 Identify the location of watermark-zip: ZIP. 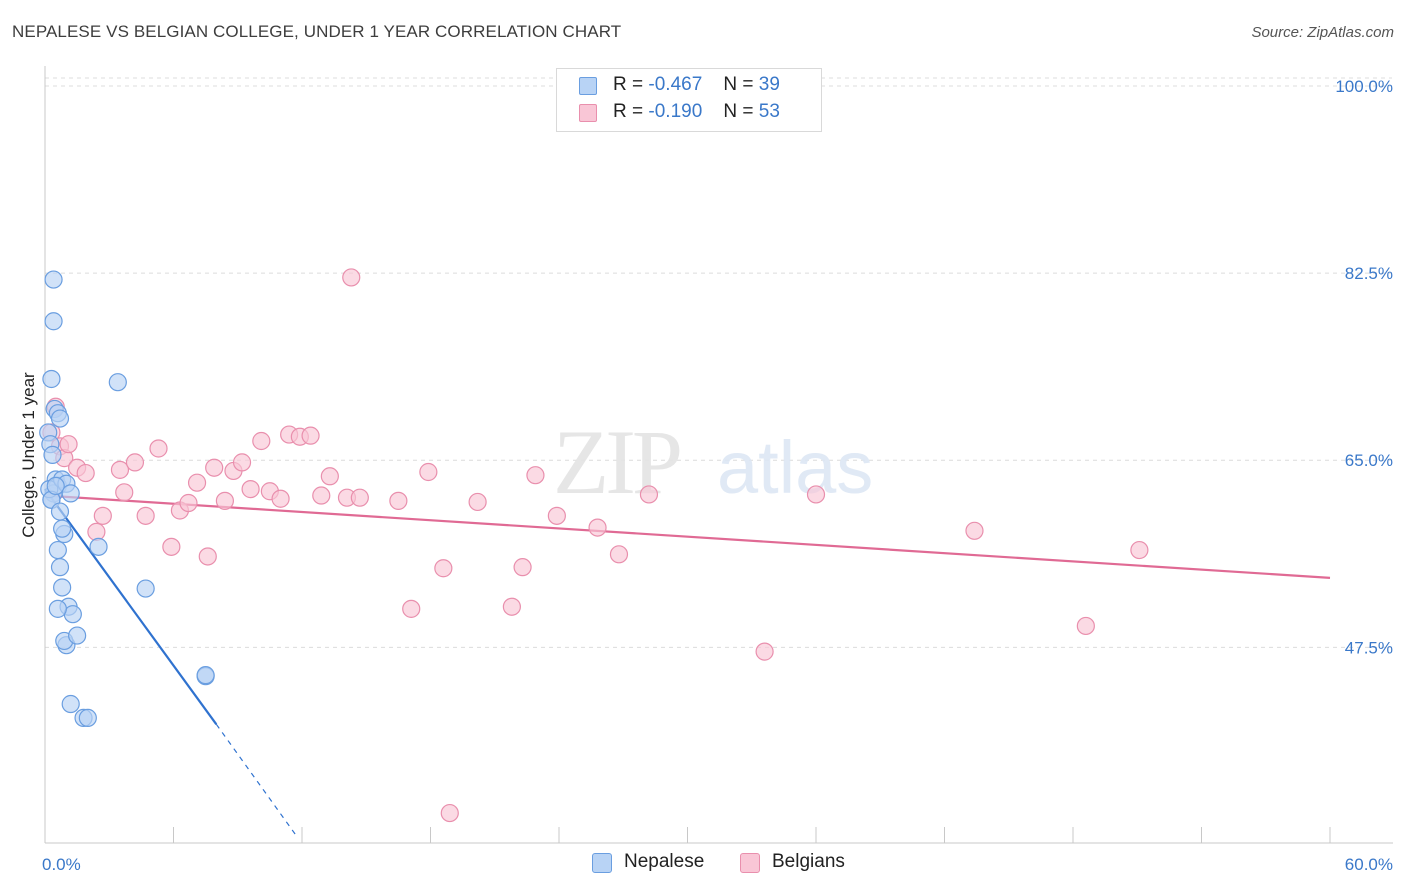
(616, 462).